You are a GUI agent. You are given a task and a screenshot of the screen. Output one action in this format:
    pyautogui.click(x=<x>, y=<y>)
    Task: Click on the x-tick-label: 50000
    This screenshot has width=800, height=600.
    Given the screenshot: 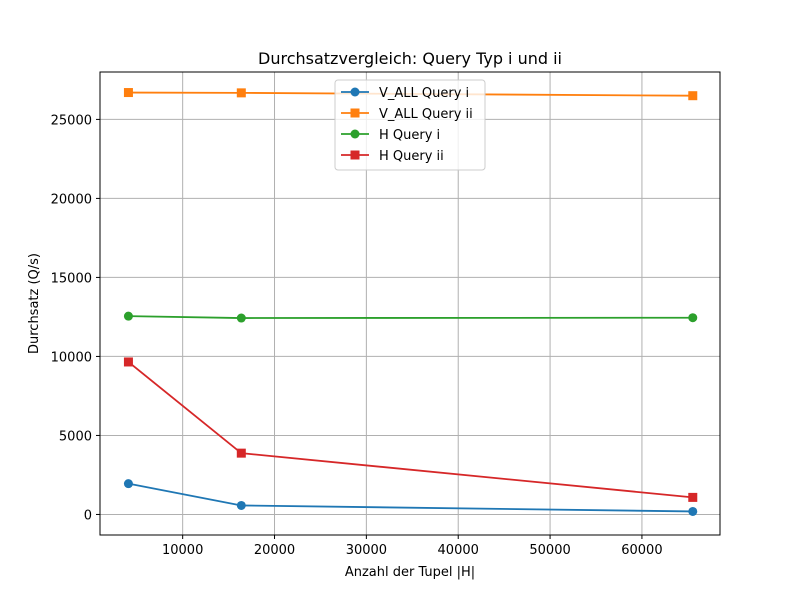 What is the action you would take?
    pyautogui.click(x=549, y=550)
    